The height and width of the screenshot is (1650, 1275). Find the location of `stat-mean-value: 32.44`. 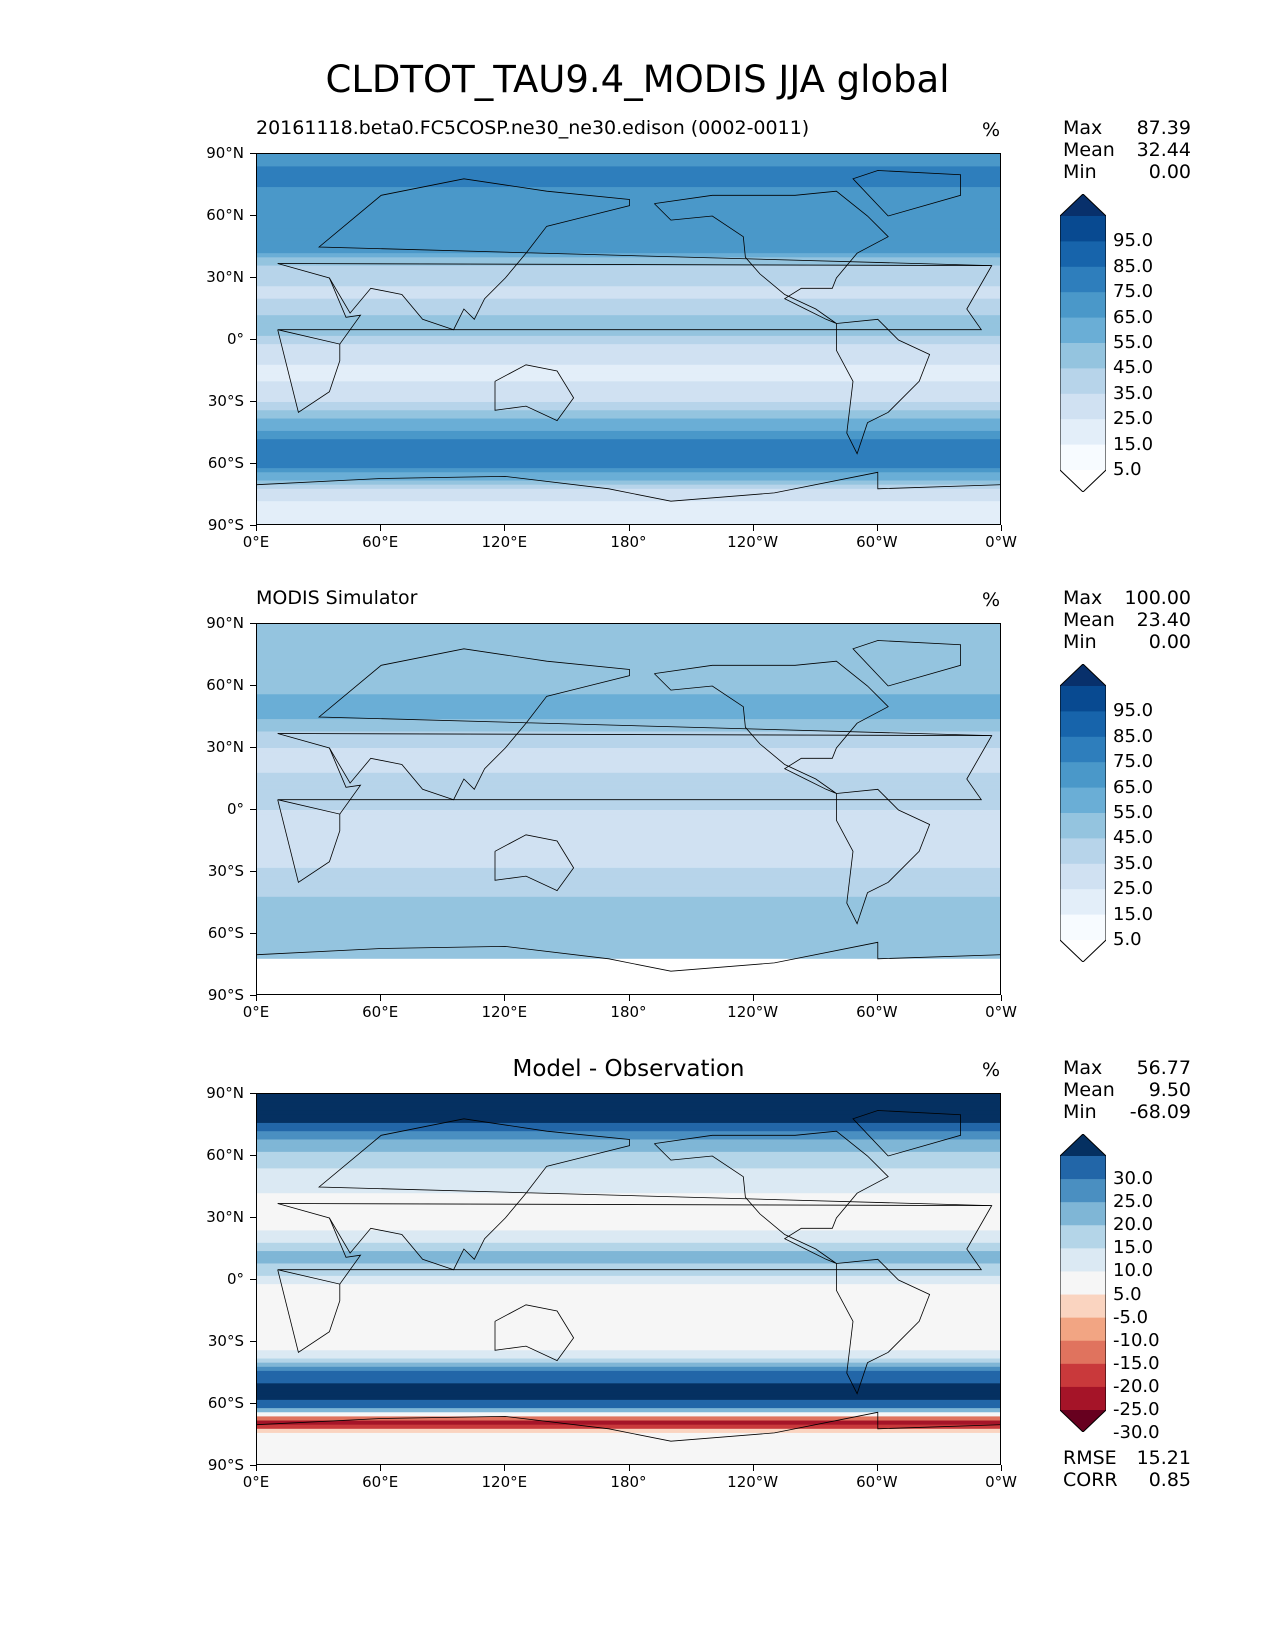

stat-mean-value: 32.44 is located at coordinates (1163, 150).